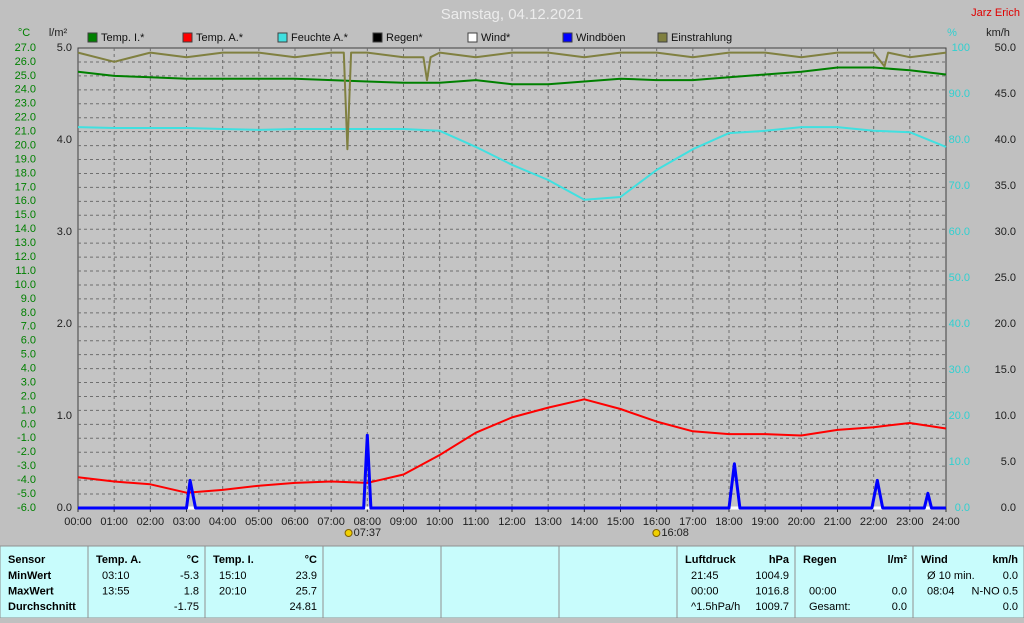 This screenshot has height=623, width=1024. I want to click on y-tick-label: 2.0, so click(28, 396).